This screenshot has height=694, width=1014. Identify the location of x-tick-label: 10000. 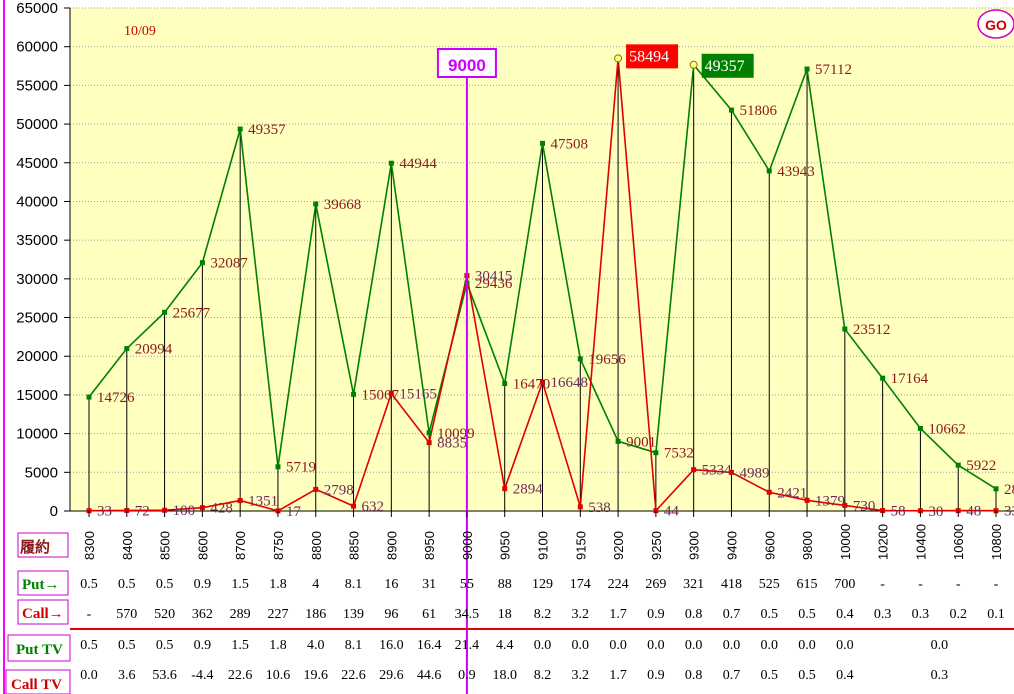
(845, 542).